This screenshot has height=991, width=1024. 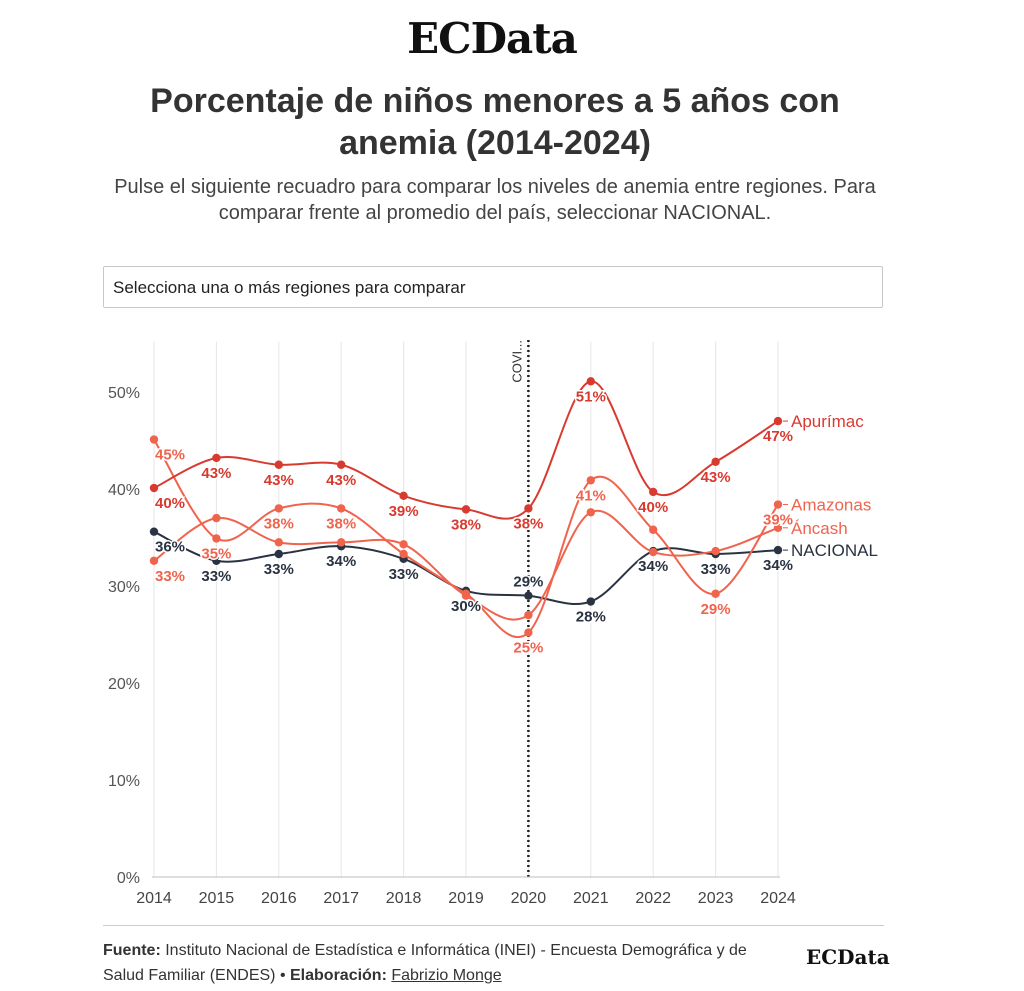 I want to click on data-label: 47%, so click(x=778, y=436).